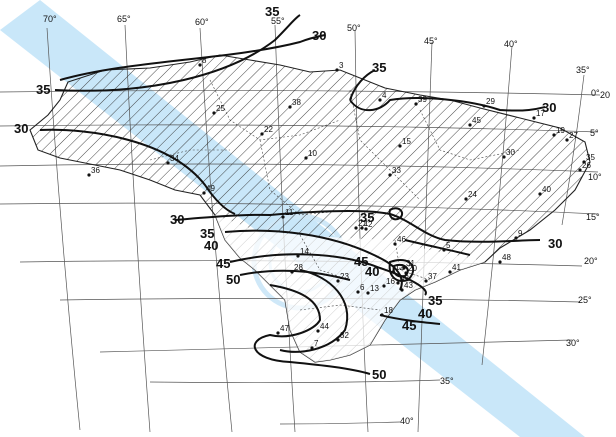  What do you see at coordinates (388, 310) in the screenshot?
I see `station-number: 18` at bounding box center [388, 310].